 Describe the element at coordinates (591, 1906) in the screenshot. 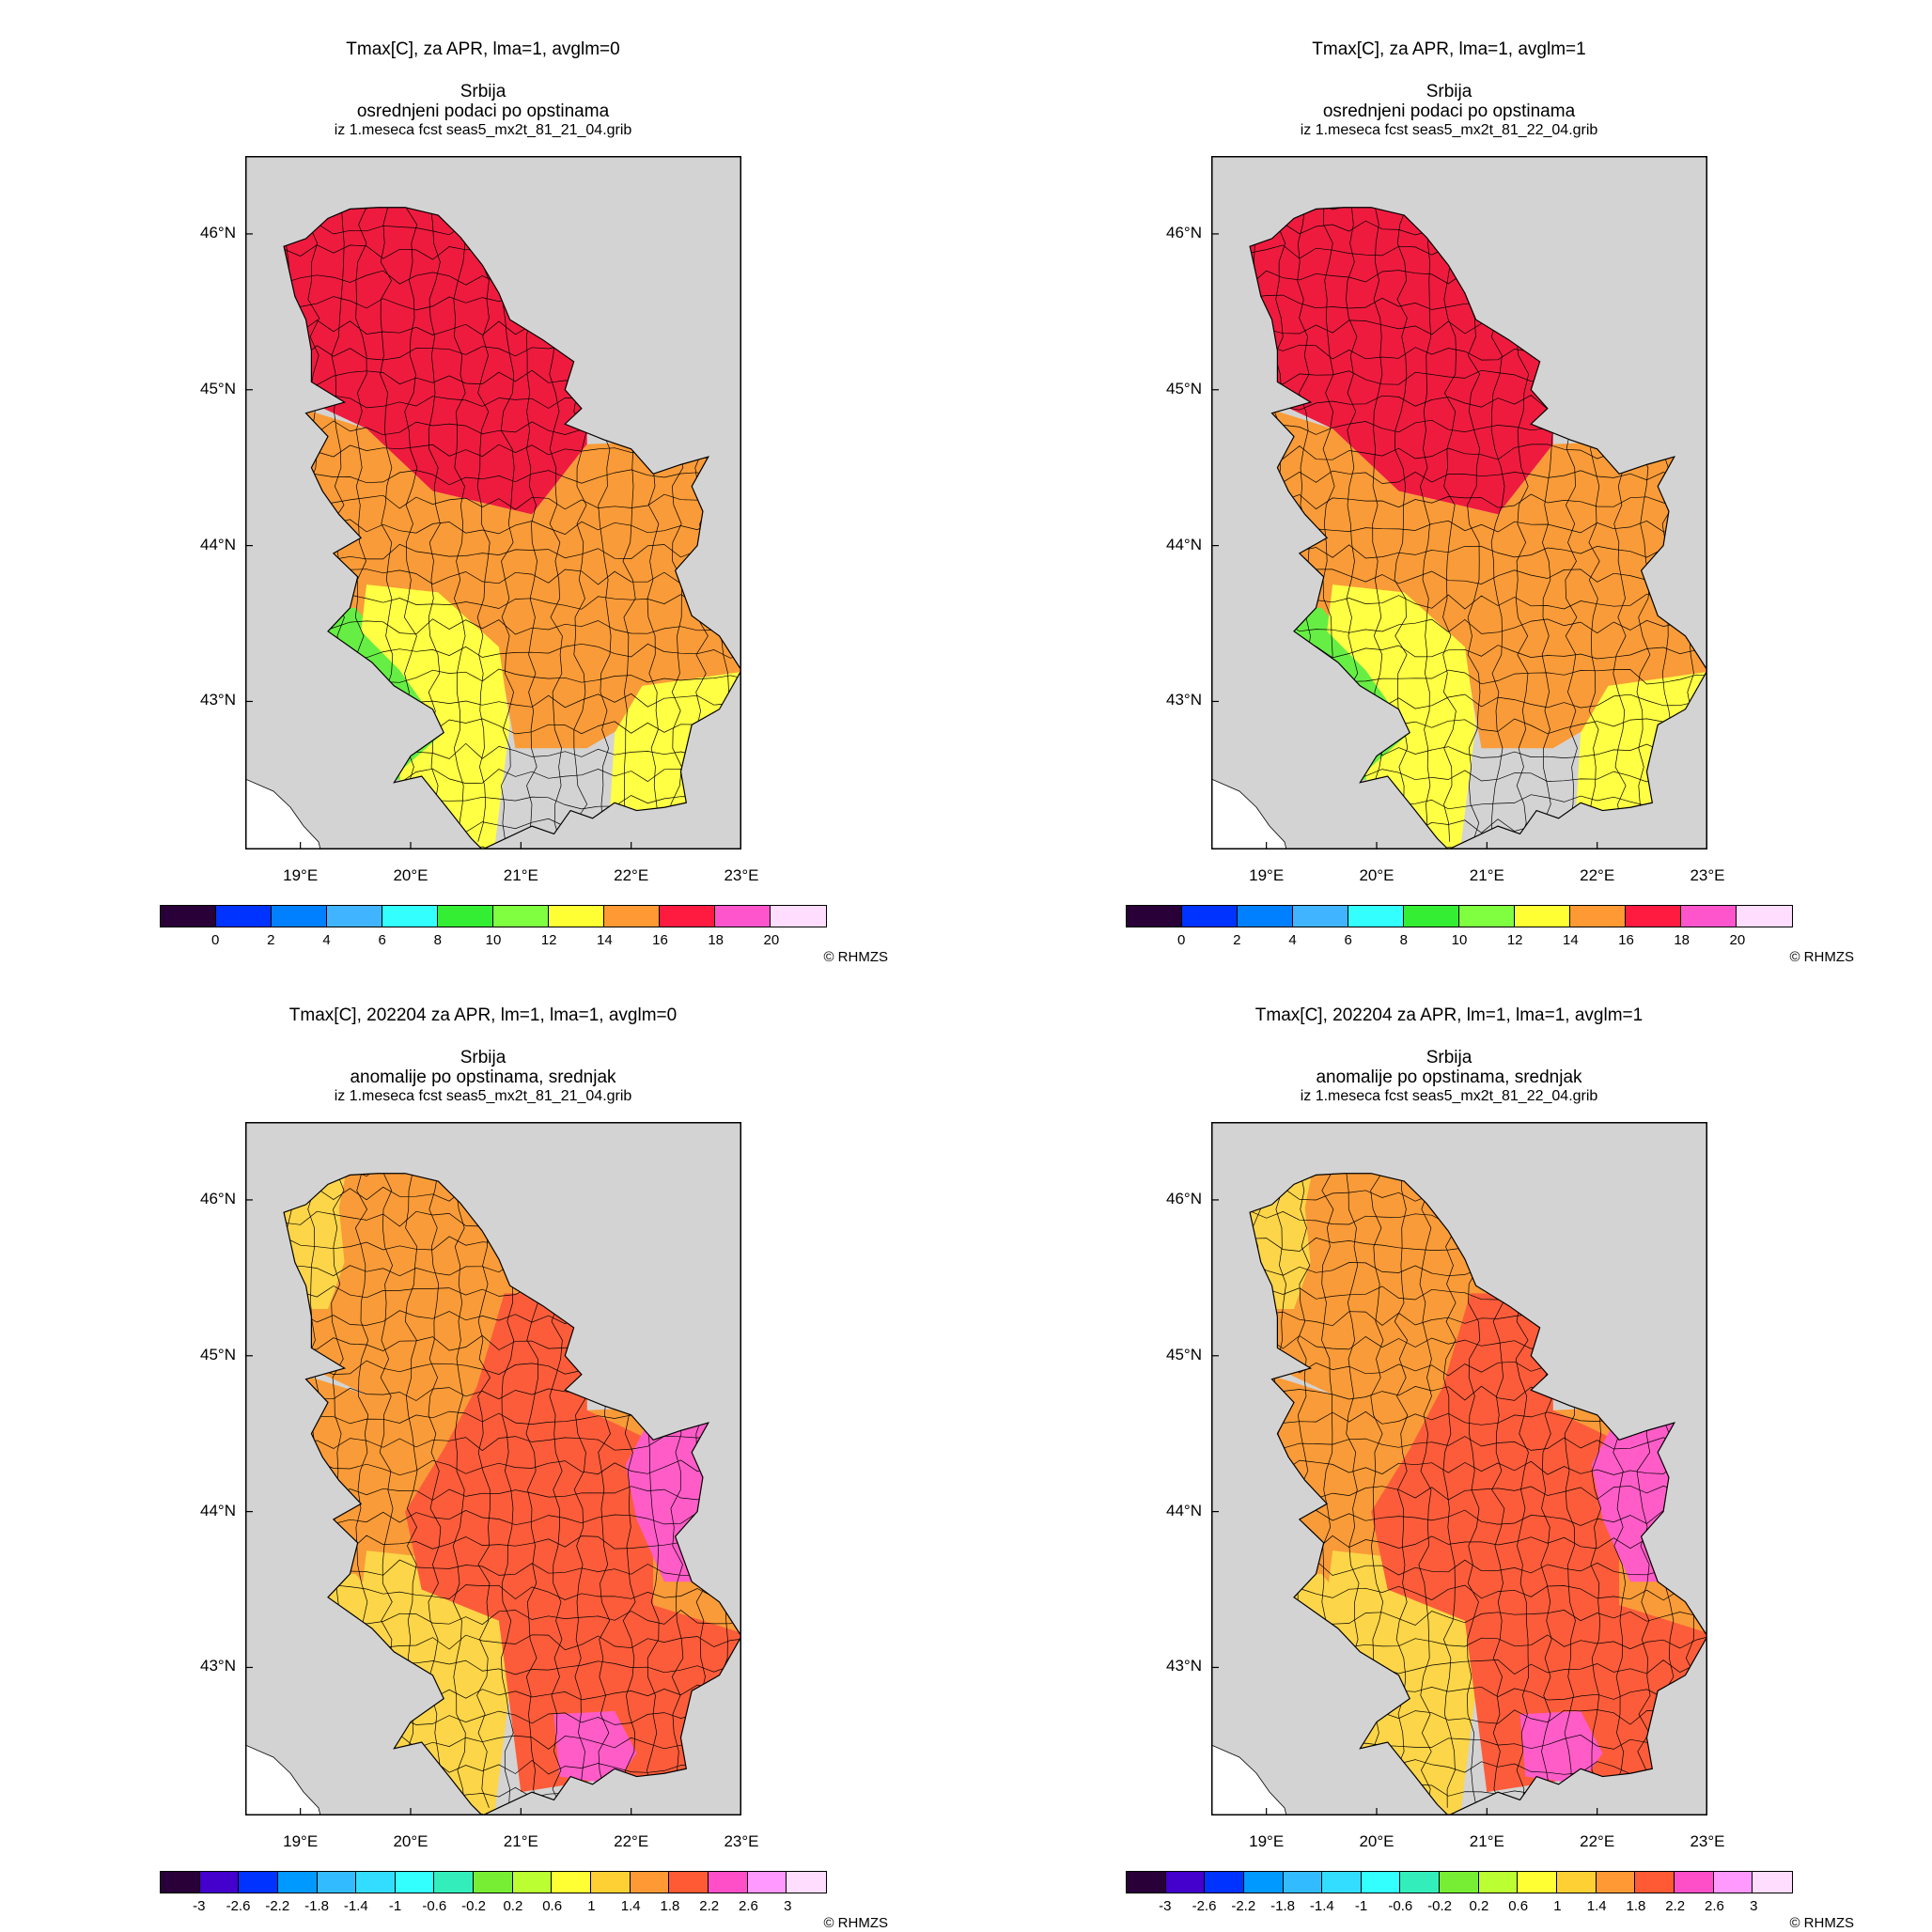

I see `colorbar-label: 1` at that location.